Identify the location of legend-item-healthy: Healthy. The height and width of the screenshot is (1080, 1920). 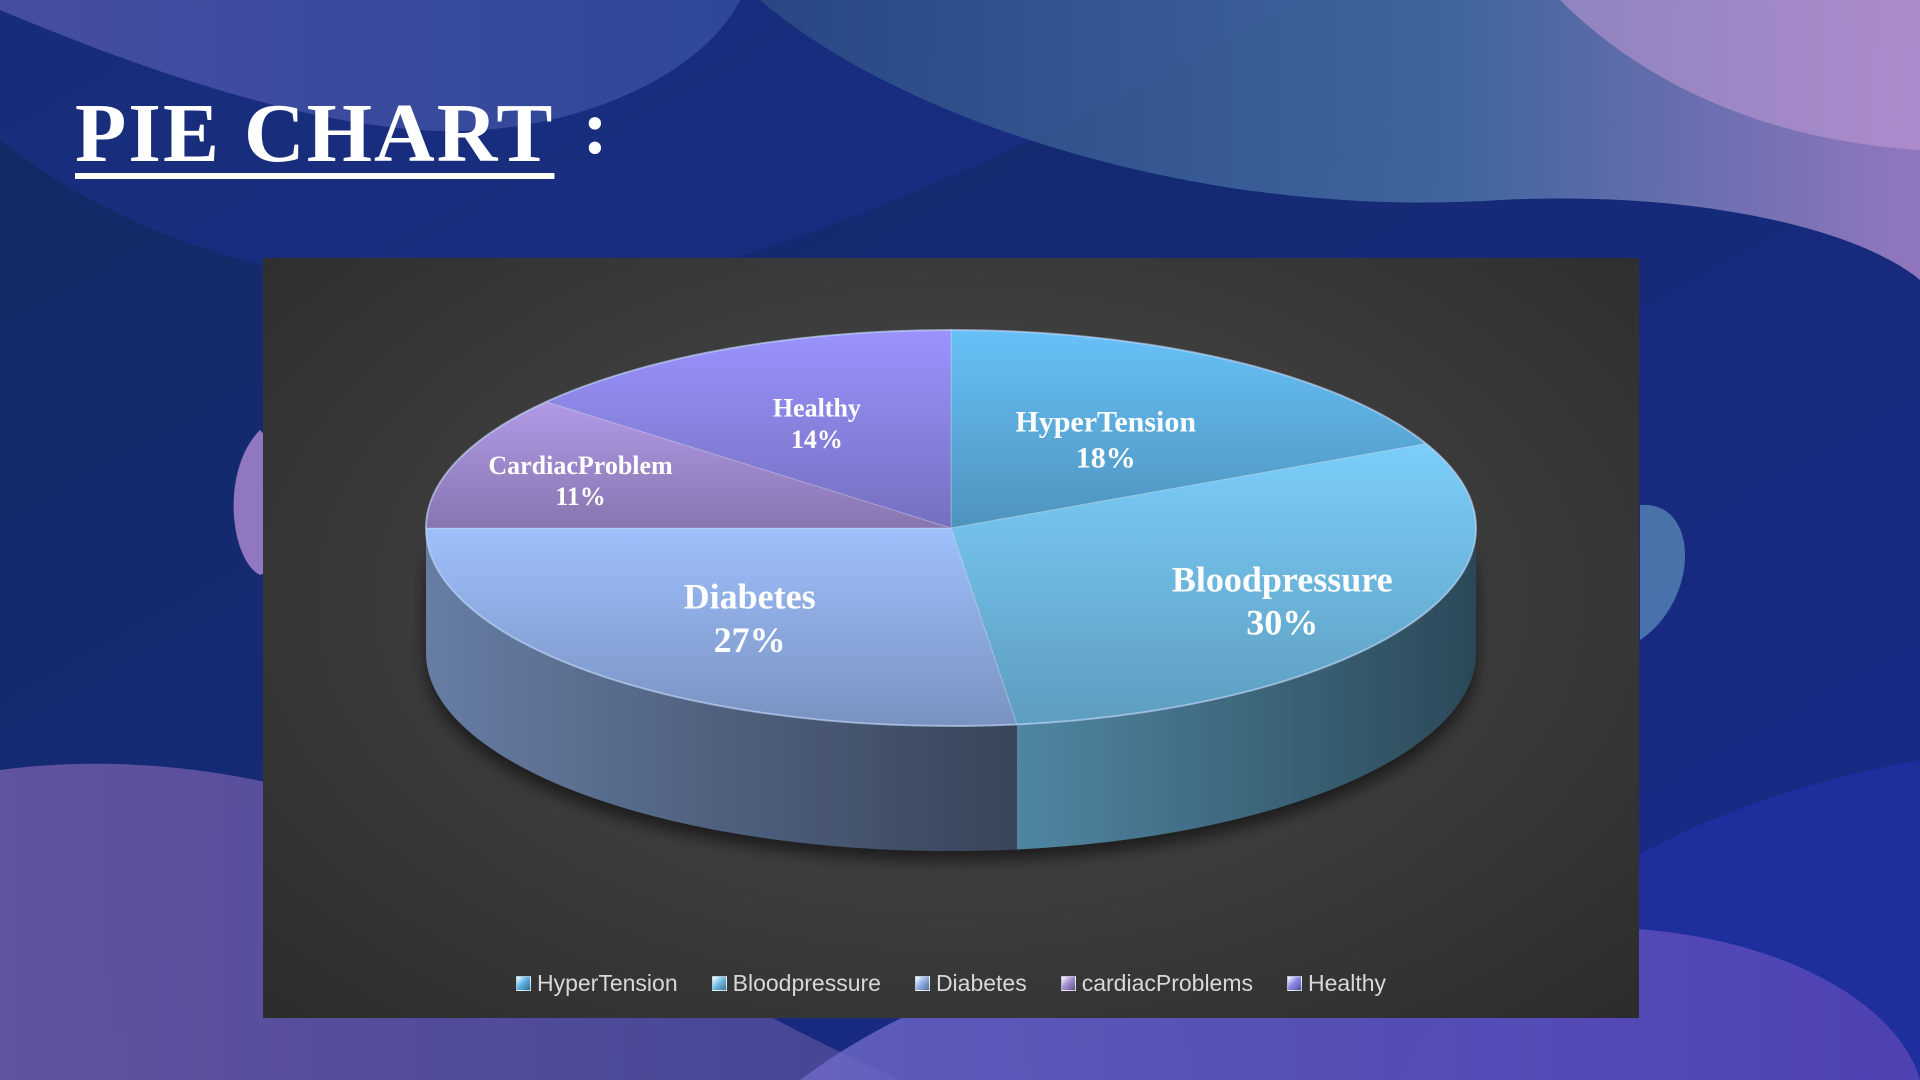
(1336, 983).